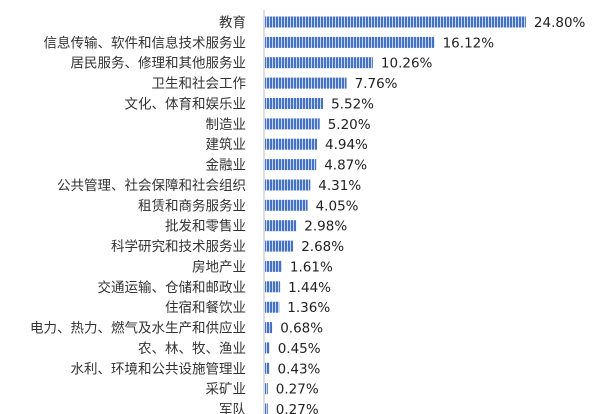  I want to click on category-label: 信息传输、软件和信息技术服务业, so click(145, 42).